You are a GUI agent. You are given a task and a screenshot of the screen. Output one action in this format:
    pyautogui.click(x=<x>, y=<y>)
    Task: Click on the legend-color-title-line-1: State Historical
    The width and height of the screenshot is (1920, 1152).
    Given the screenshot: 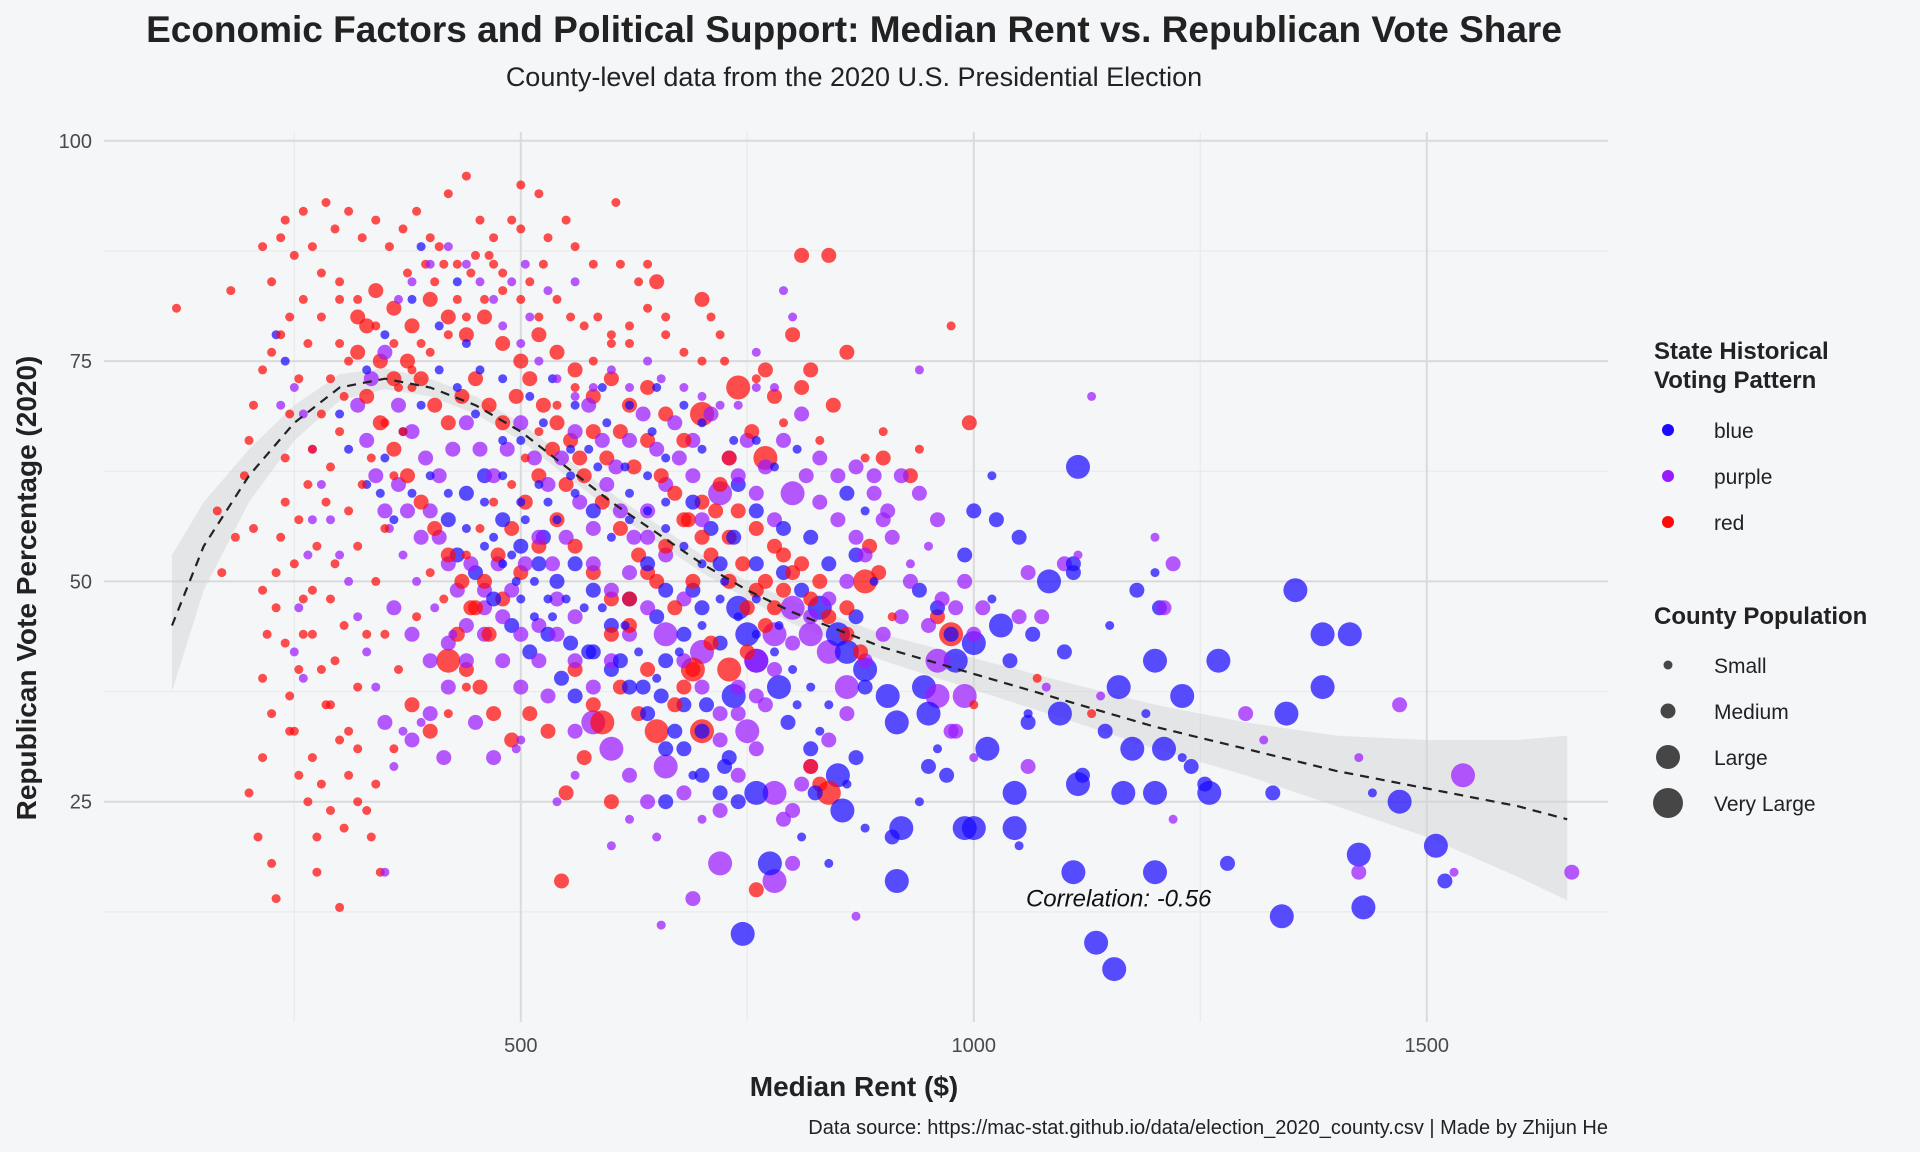 What is the action you would take?
    pyautogui.click(x=1741, y=351)
    